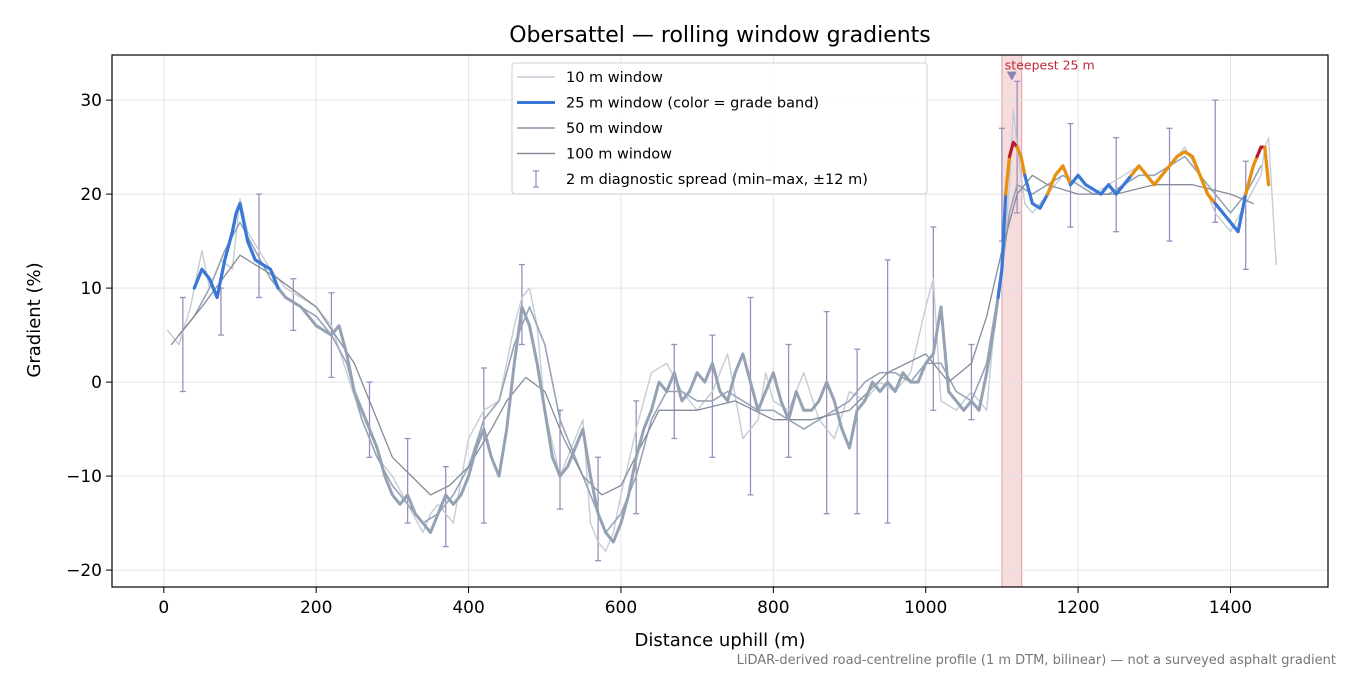 This screenshot has height=675, width=1350. Describe the element at coordinates (614, 78) in the screenshot. I see `legend-label: 10 m window` at that location.